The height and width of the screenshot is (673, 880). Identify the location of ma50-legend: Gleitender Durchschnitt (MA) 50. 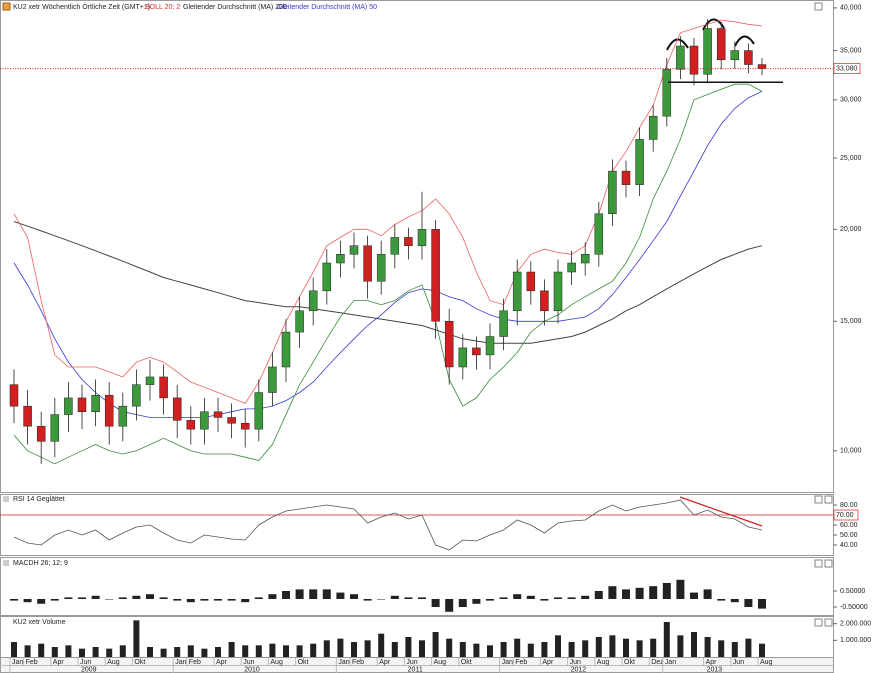
(327, 7).